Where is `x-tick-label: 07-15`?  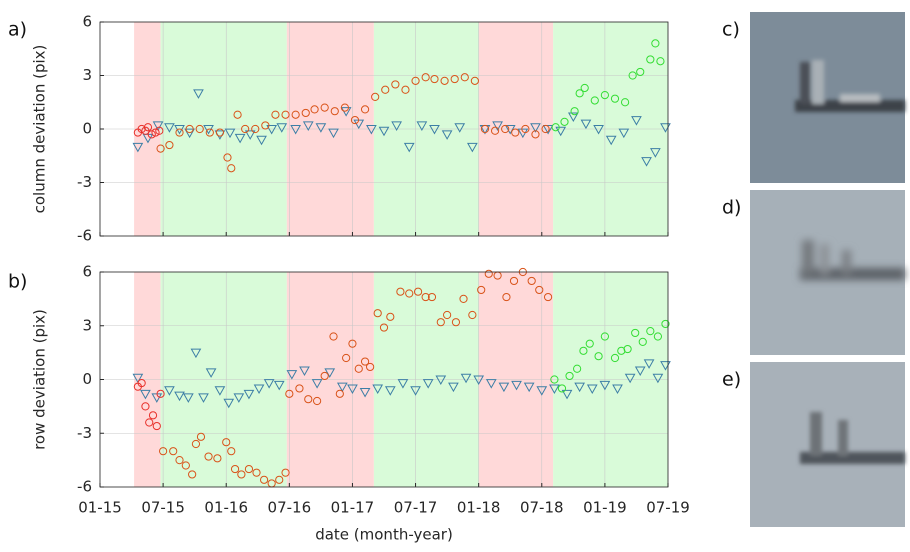 x-tick-label: 07-15 is located at coordinates (163, 508).